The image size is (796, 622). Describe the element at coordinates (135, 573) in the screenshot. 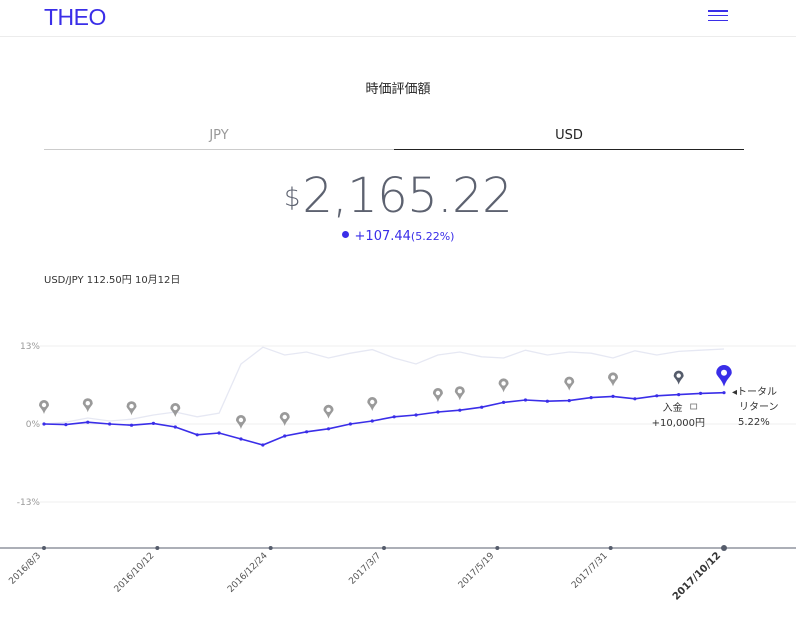

I see `x-tick-label: 2016/10/12` at that location.